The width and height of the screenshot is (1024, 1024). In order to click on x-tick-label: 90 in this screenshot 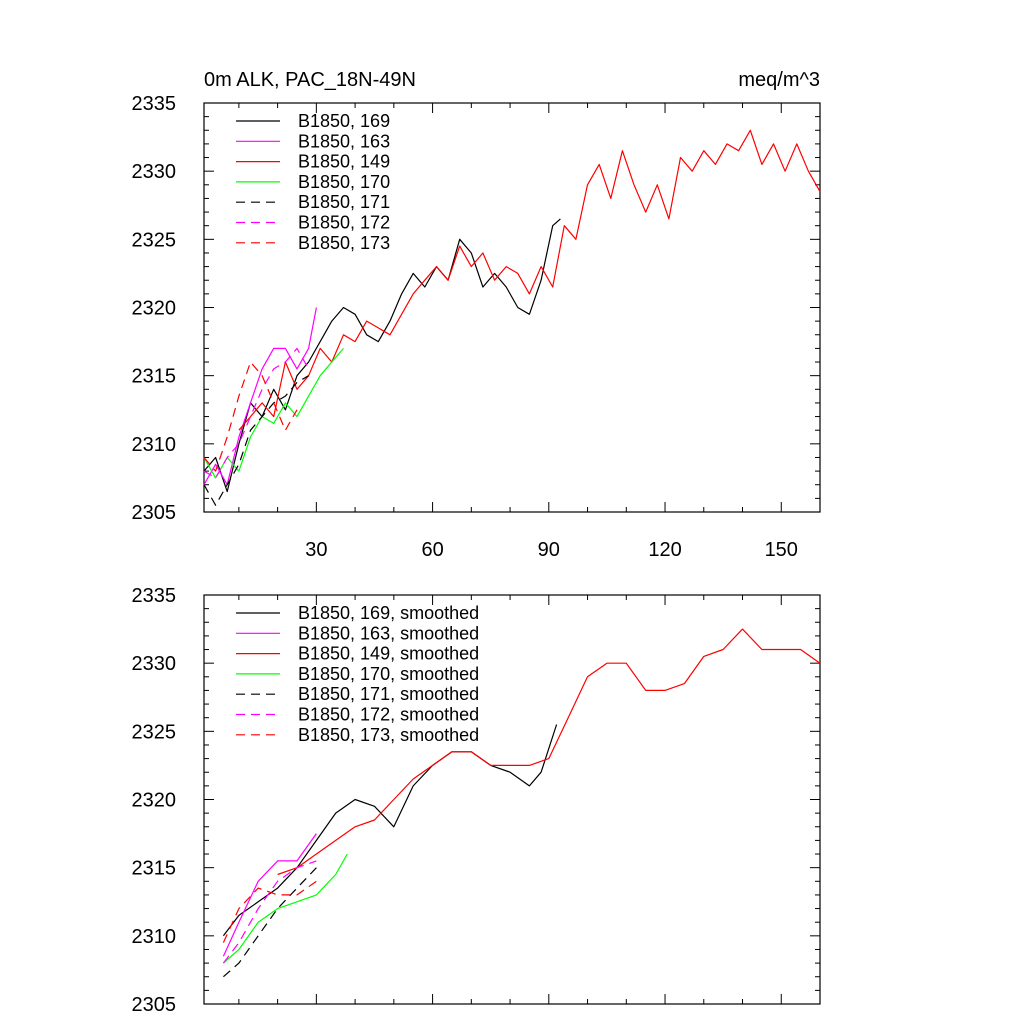, I will do `click(549, 550)`.